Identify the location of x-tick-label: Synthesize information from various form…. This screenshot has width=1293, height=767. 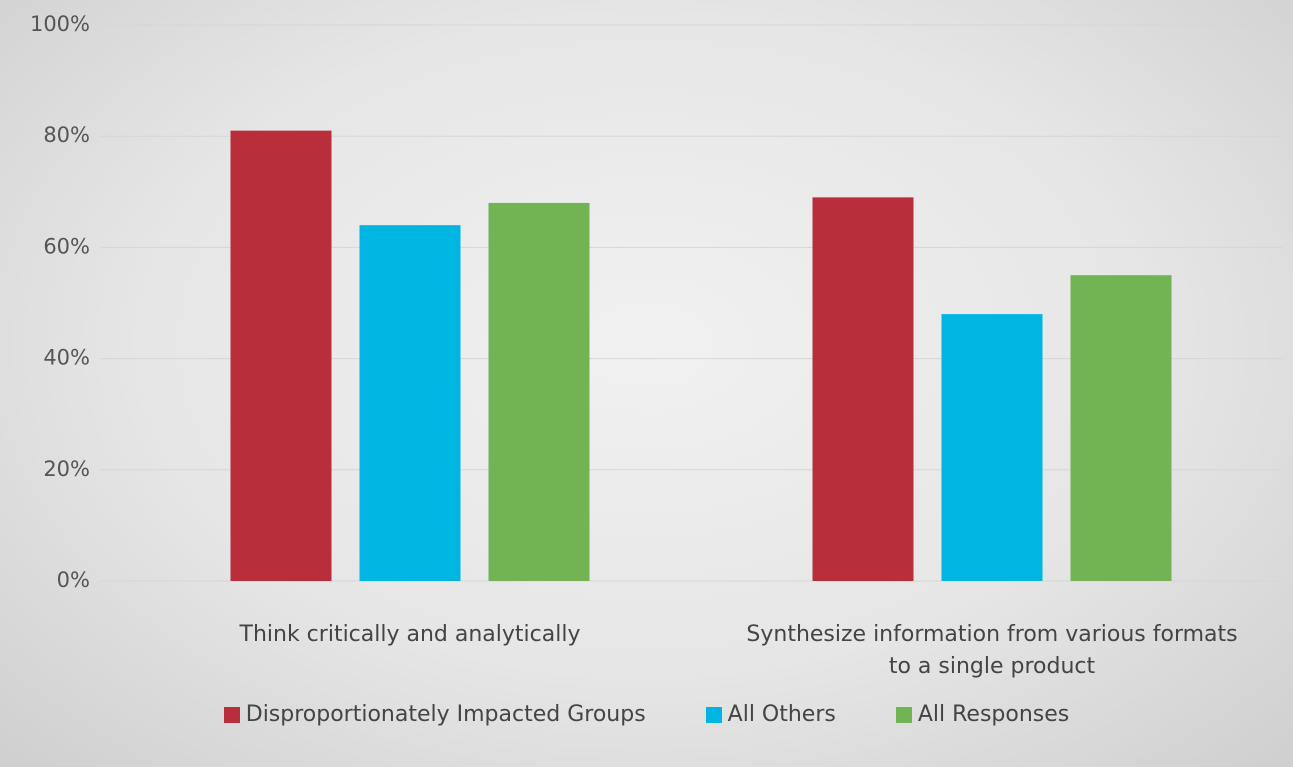
(992, 650).